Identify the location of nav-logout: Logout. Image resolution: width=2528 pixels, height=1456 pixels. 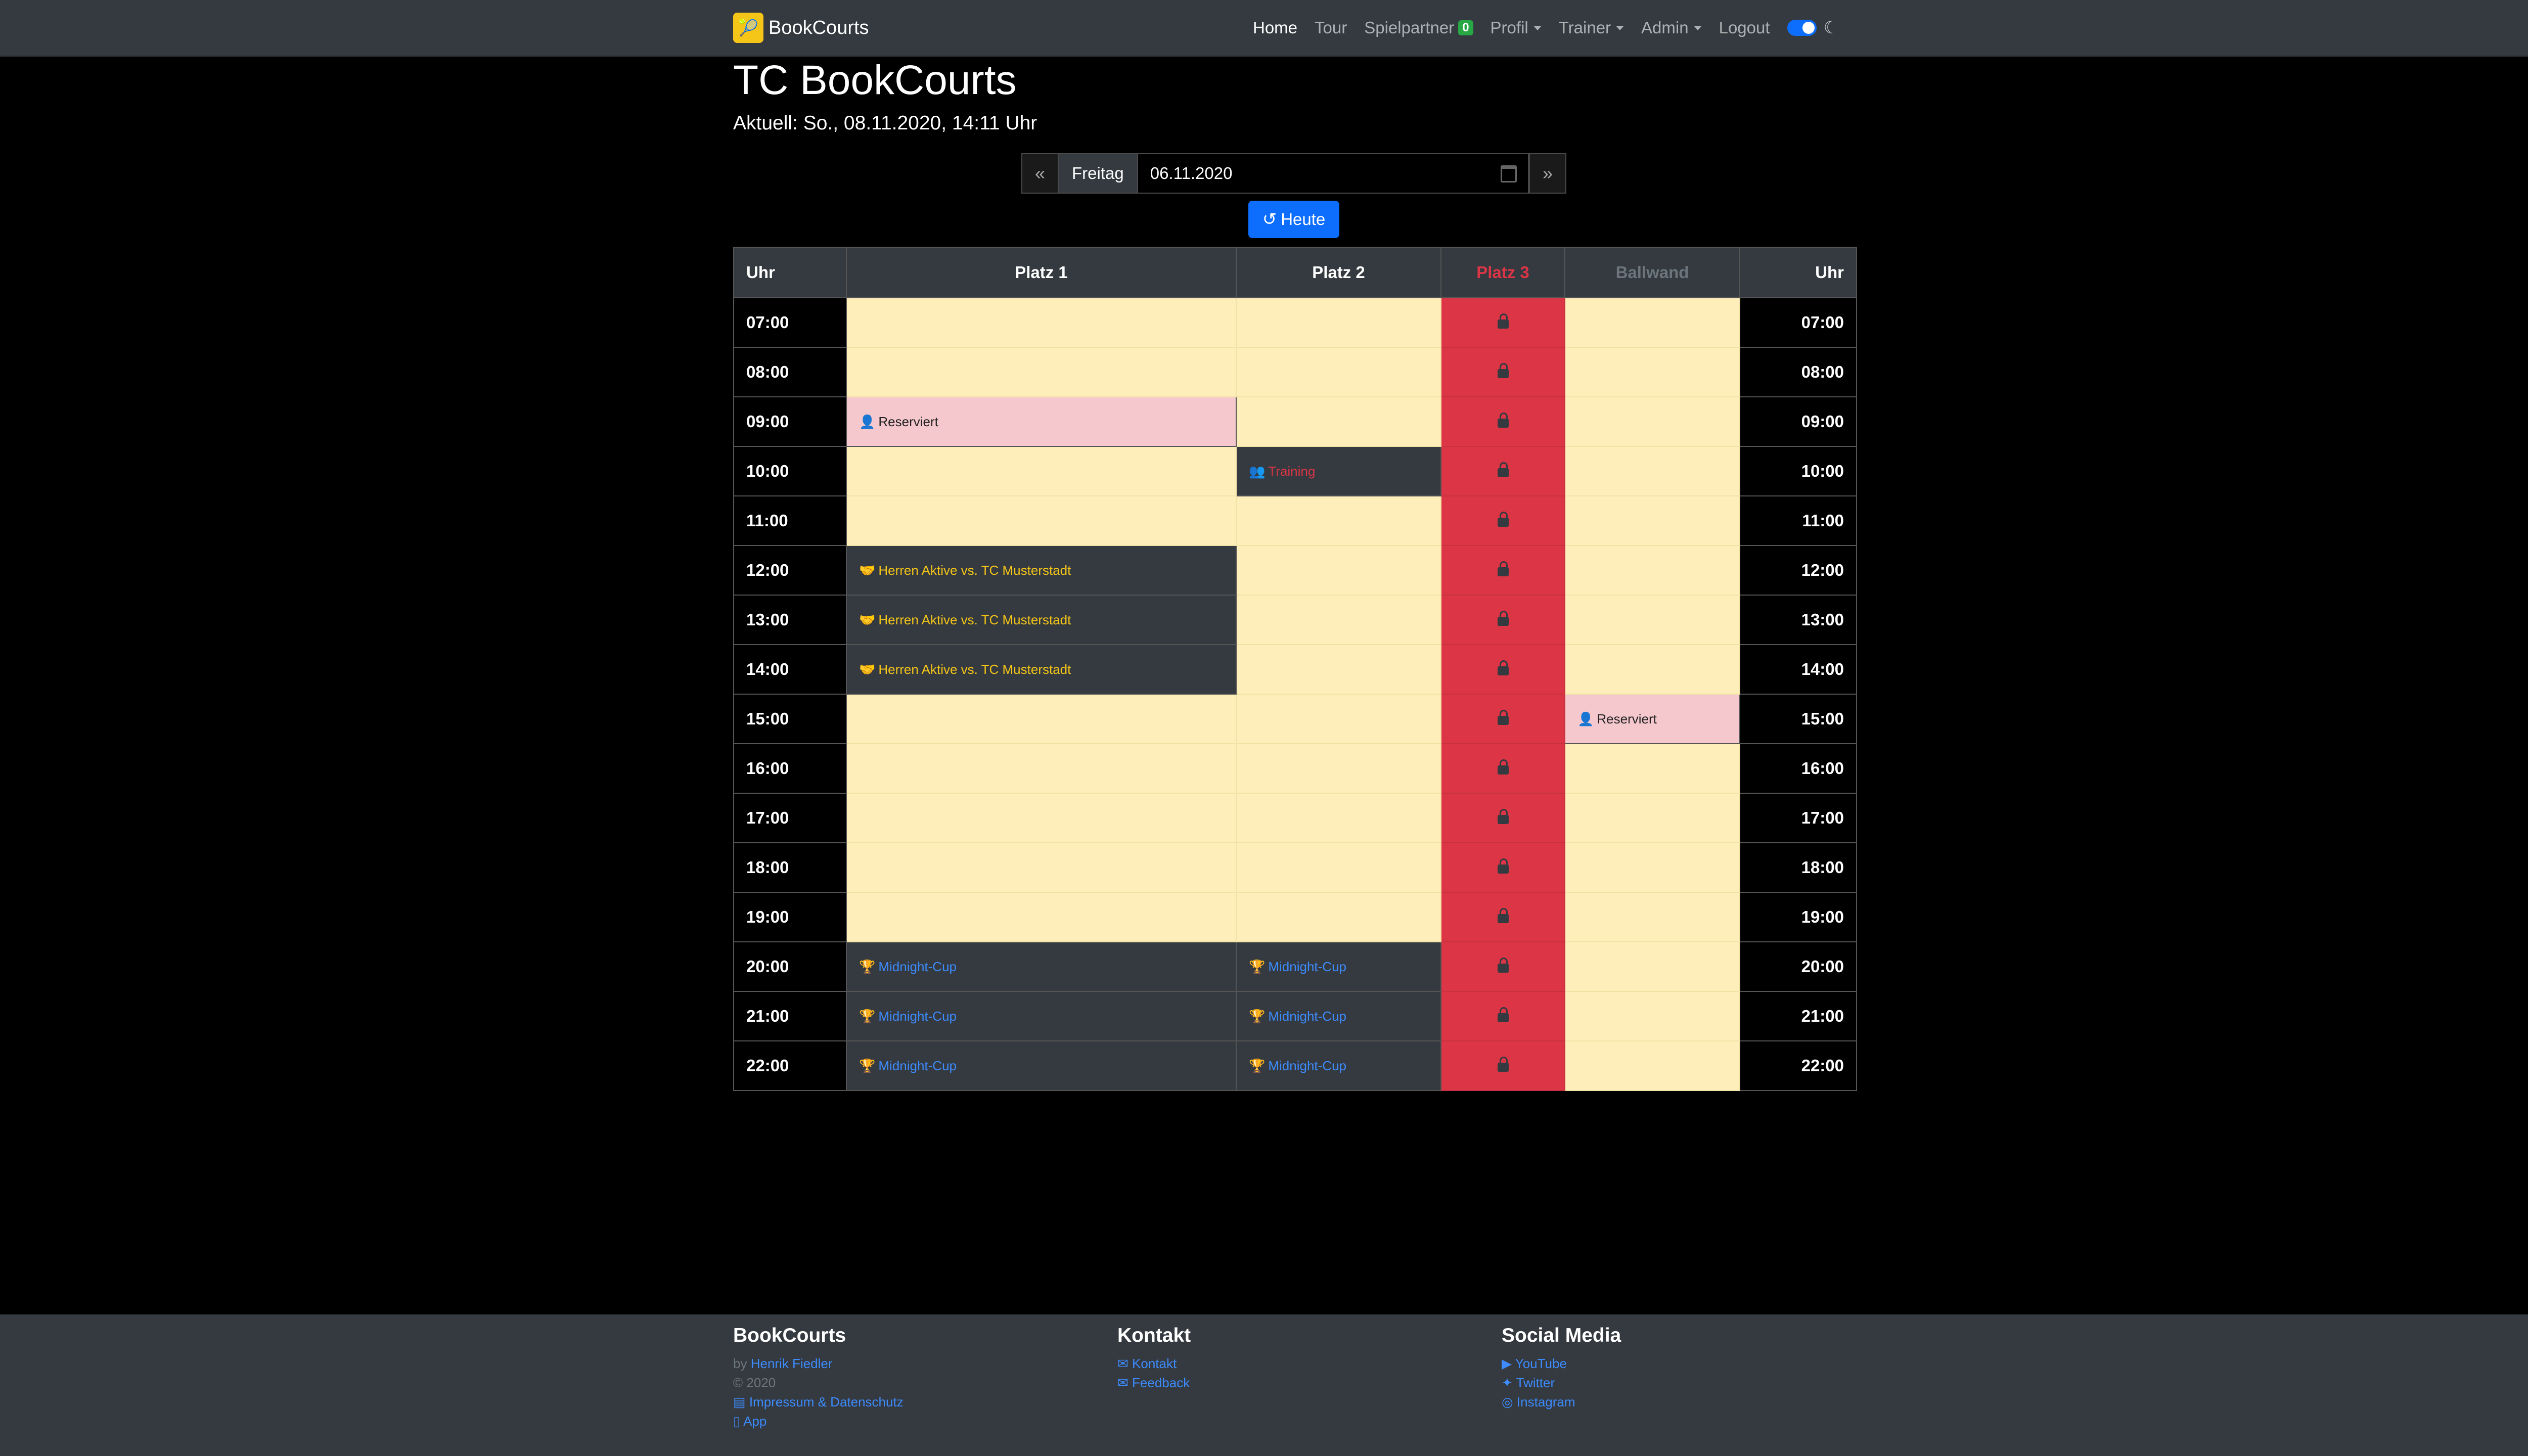
(1745, 27).